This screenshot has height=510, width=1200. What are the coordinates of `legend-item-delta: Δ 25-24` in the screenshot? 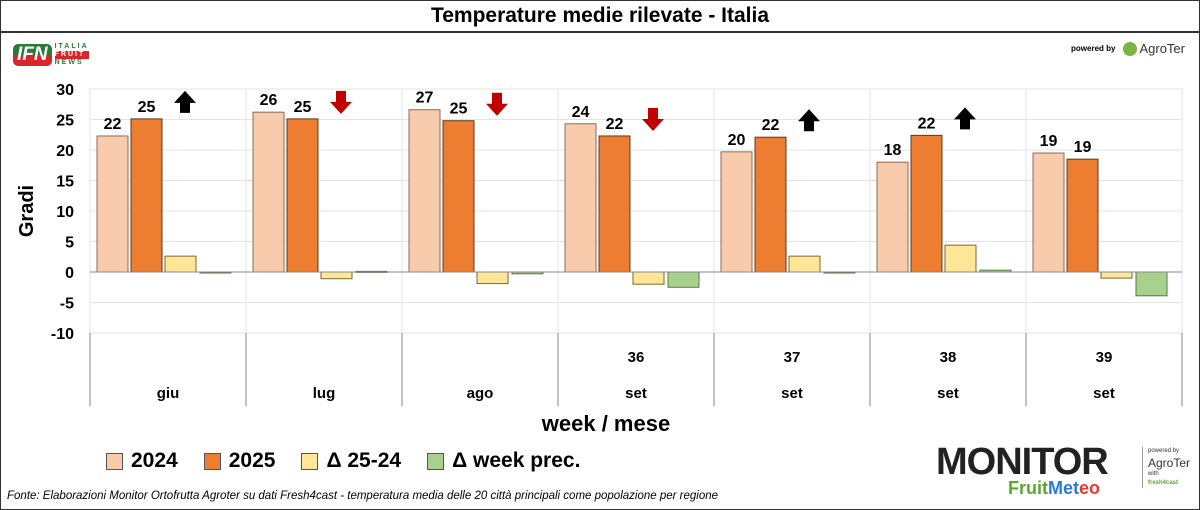 It's located at (351, 461).